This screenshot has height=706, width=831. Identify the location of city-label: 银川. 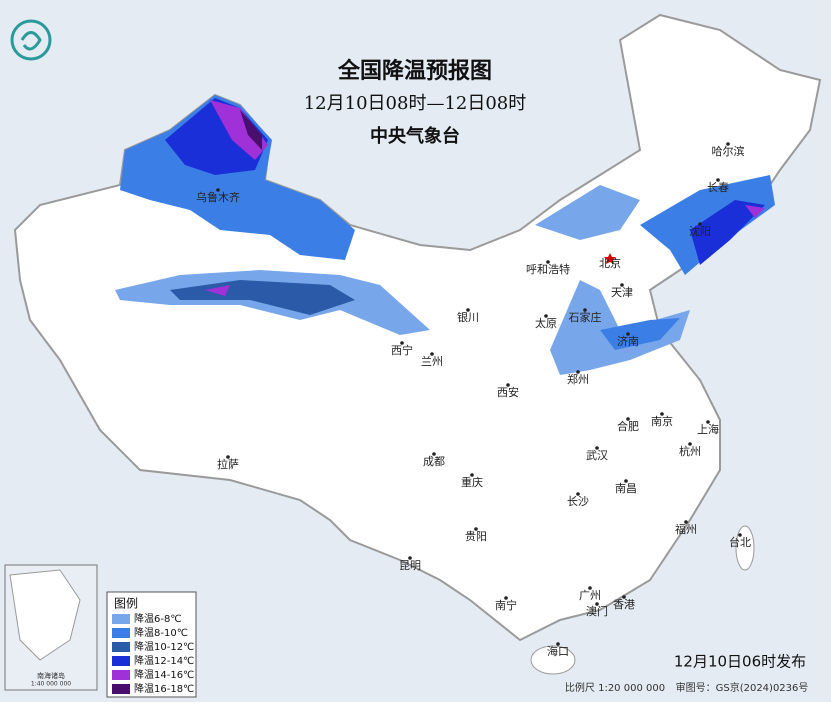
(468, 317).